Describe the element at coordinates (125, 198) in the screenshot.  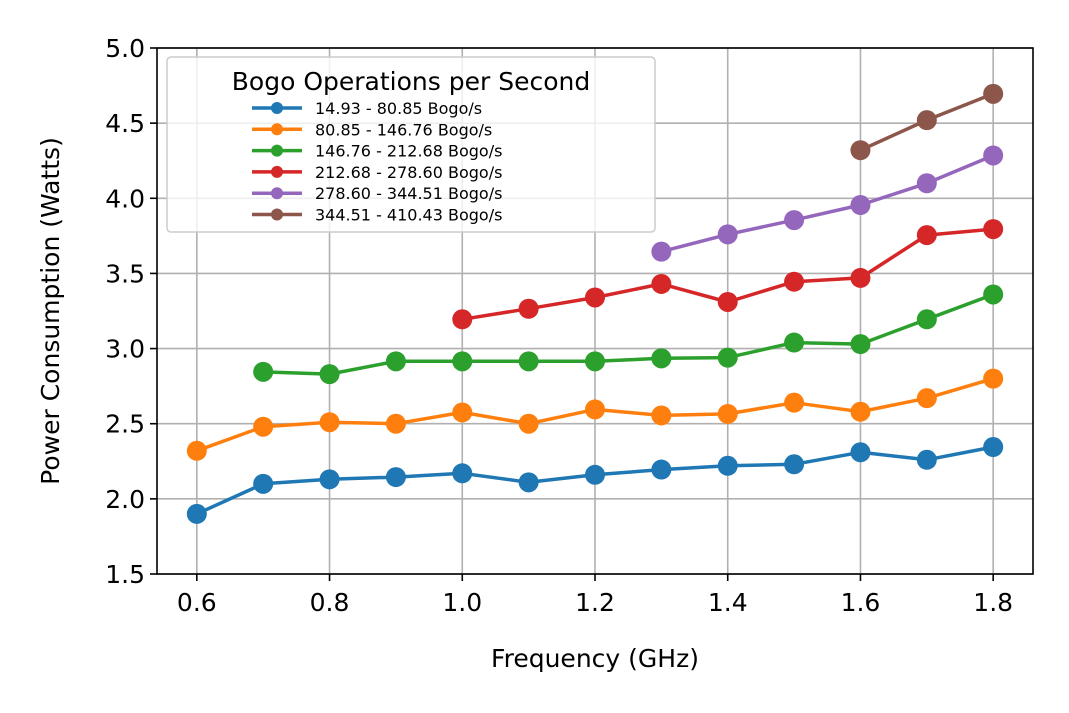
I see `y-tick-label: 4.0` at that location.